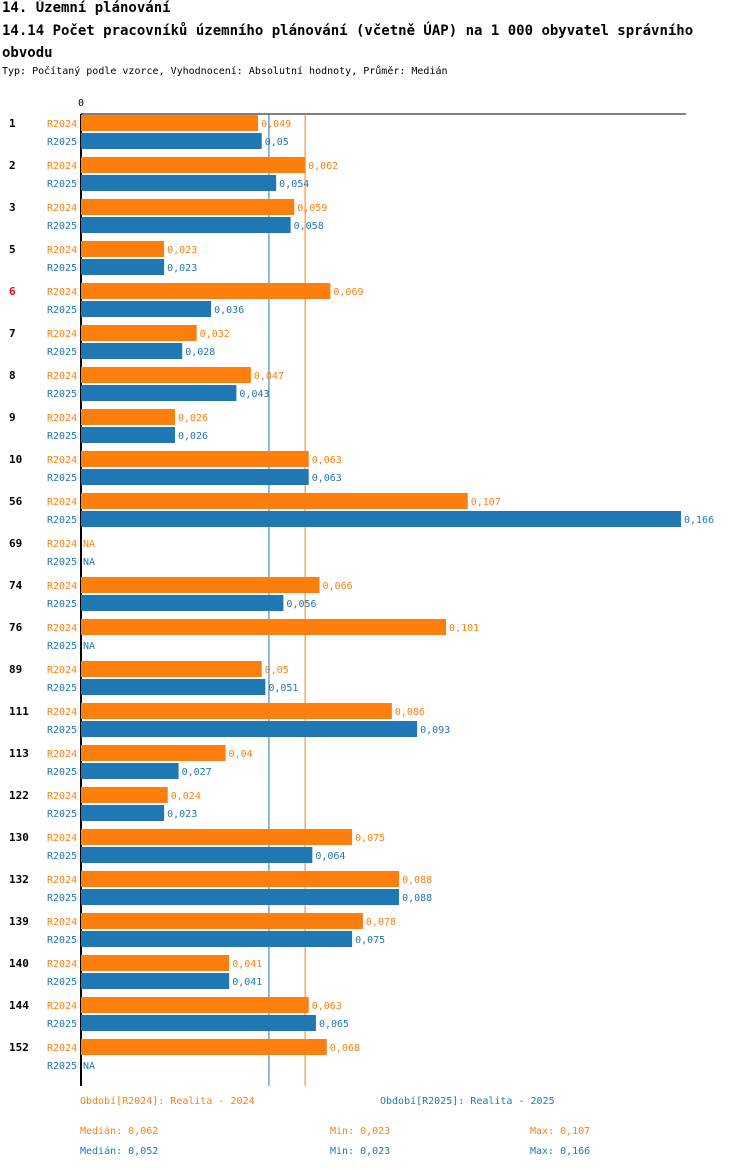 The image size is (750, 1170). Describe the element at coordinates (254, 394) in the screenshot. I see `data-label: 0,043` at that location.